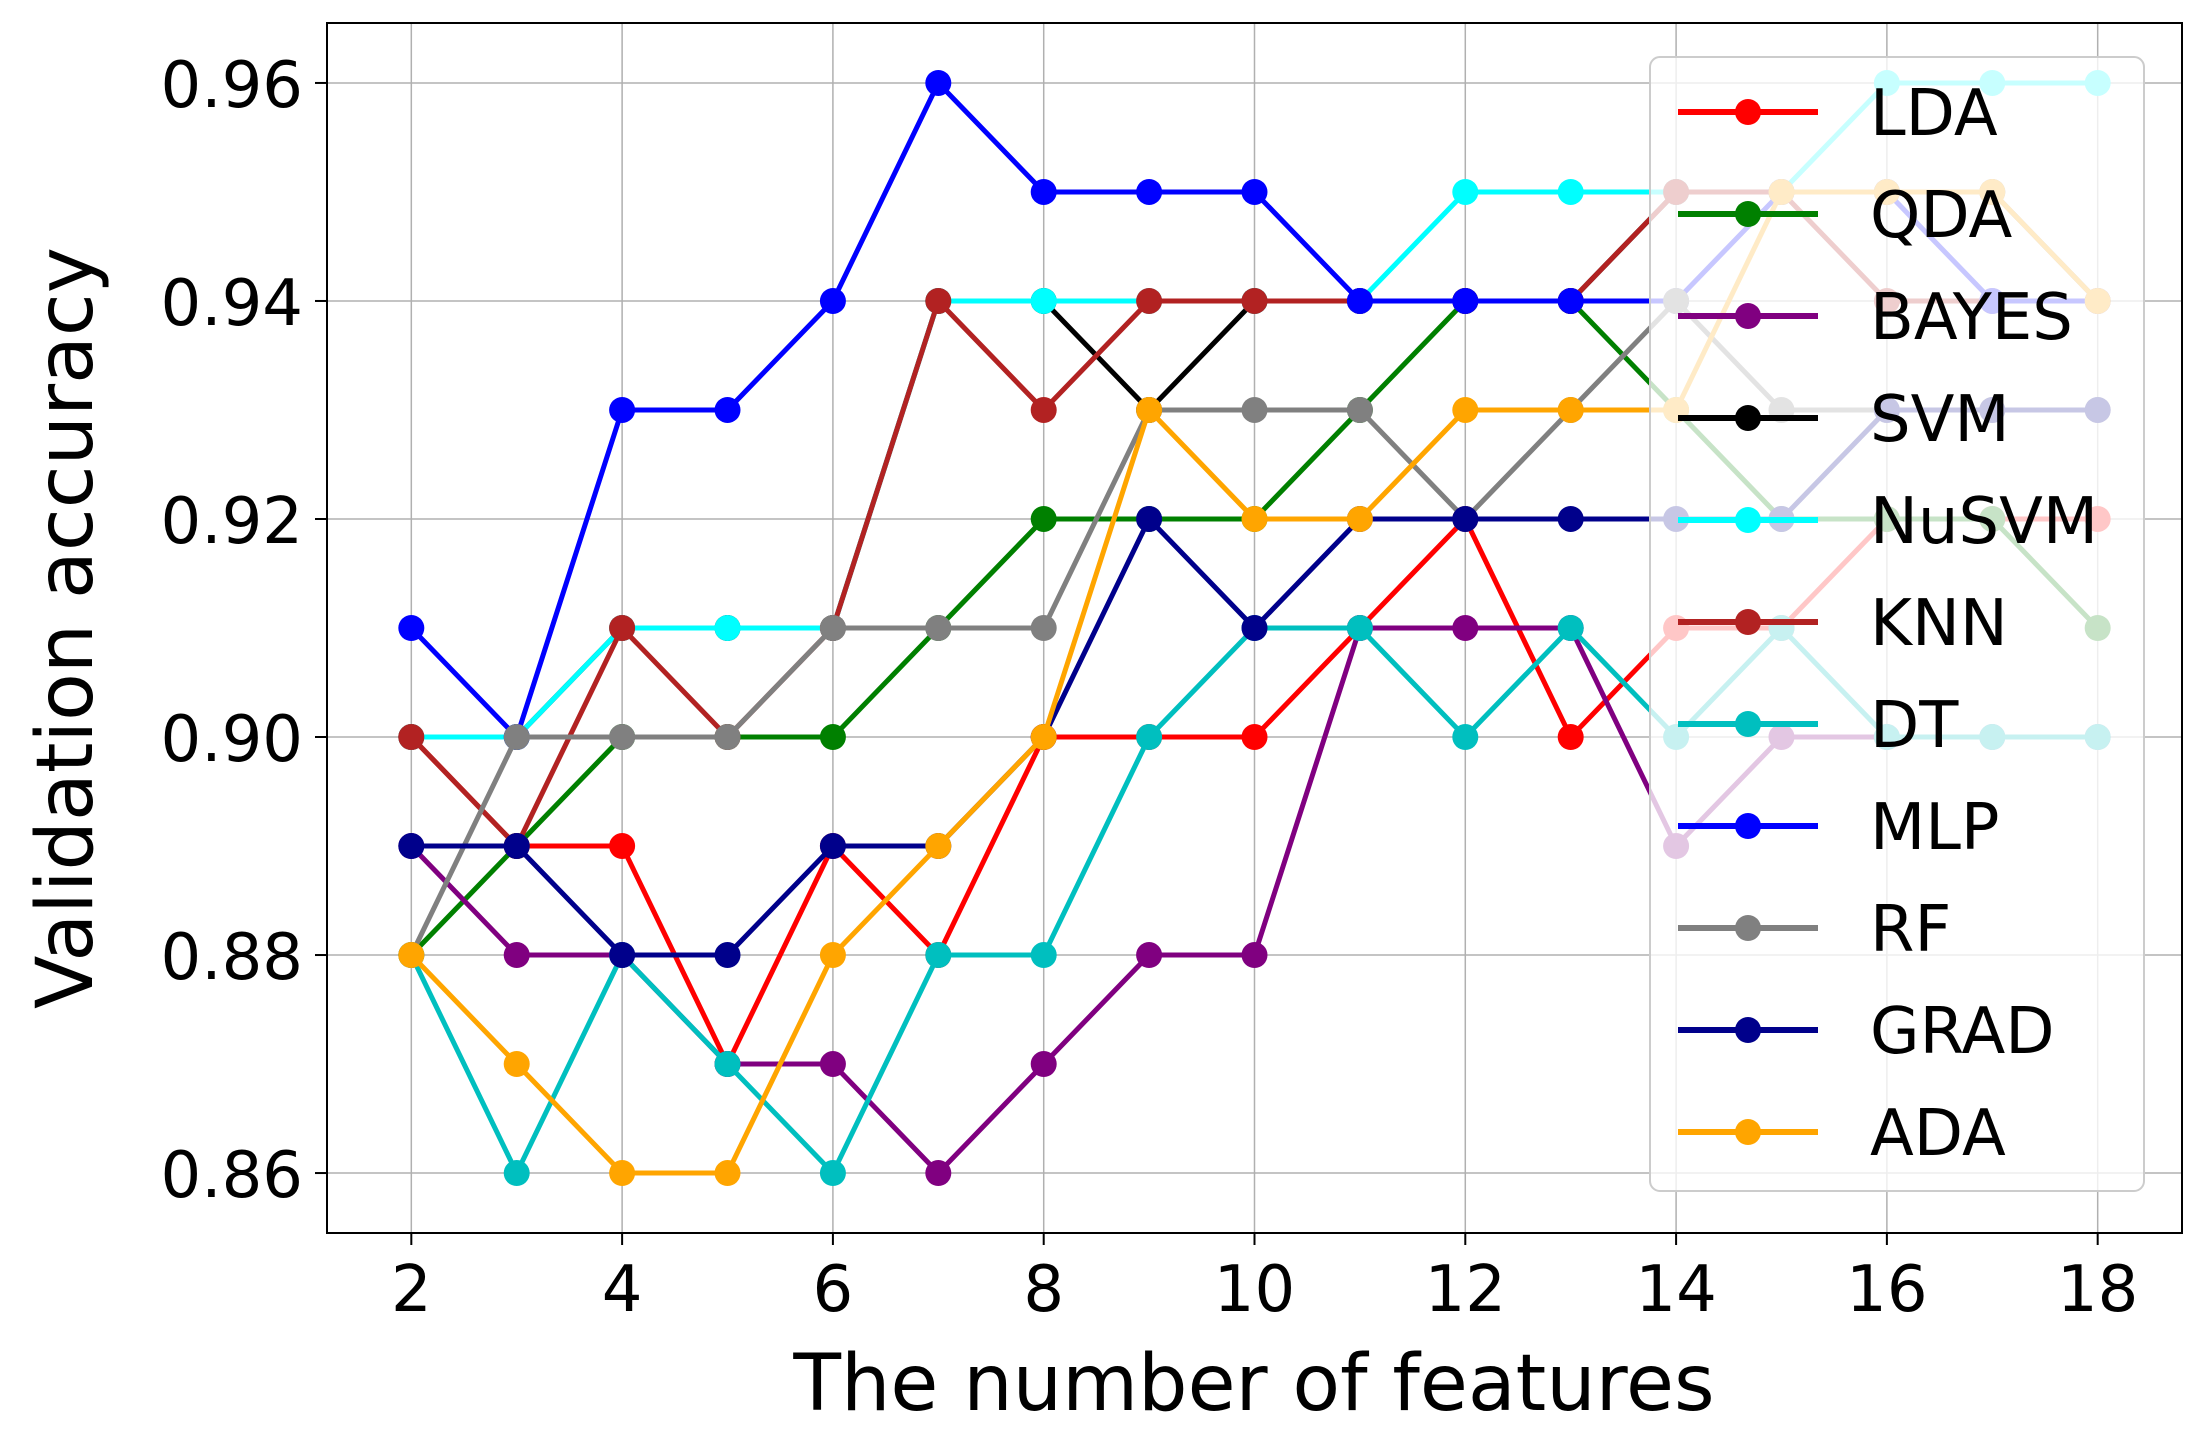 Image resolution: width=2196 pixels, height=1448 pixels. I want to click on legend-item: RF, so click(1814, 930).